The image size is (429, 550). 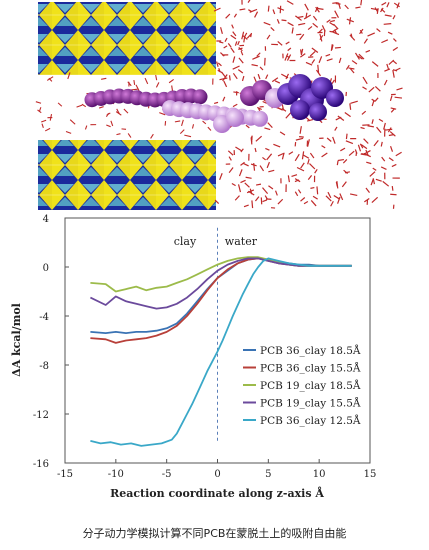 I want to click on clay-layer-bottom, so click(x=127, y=175).